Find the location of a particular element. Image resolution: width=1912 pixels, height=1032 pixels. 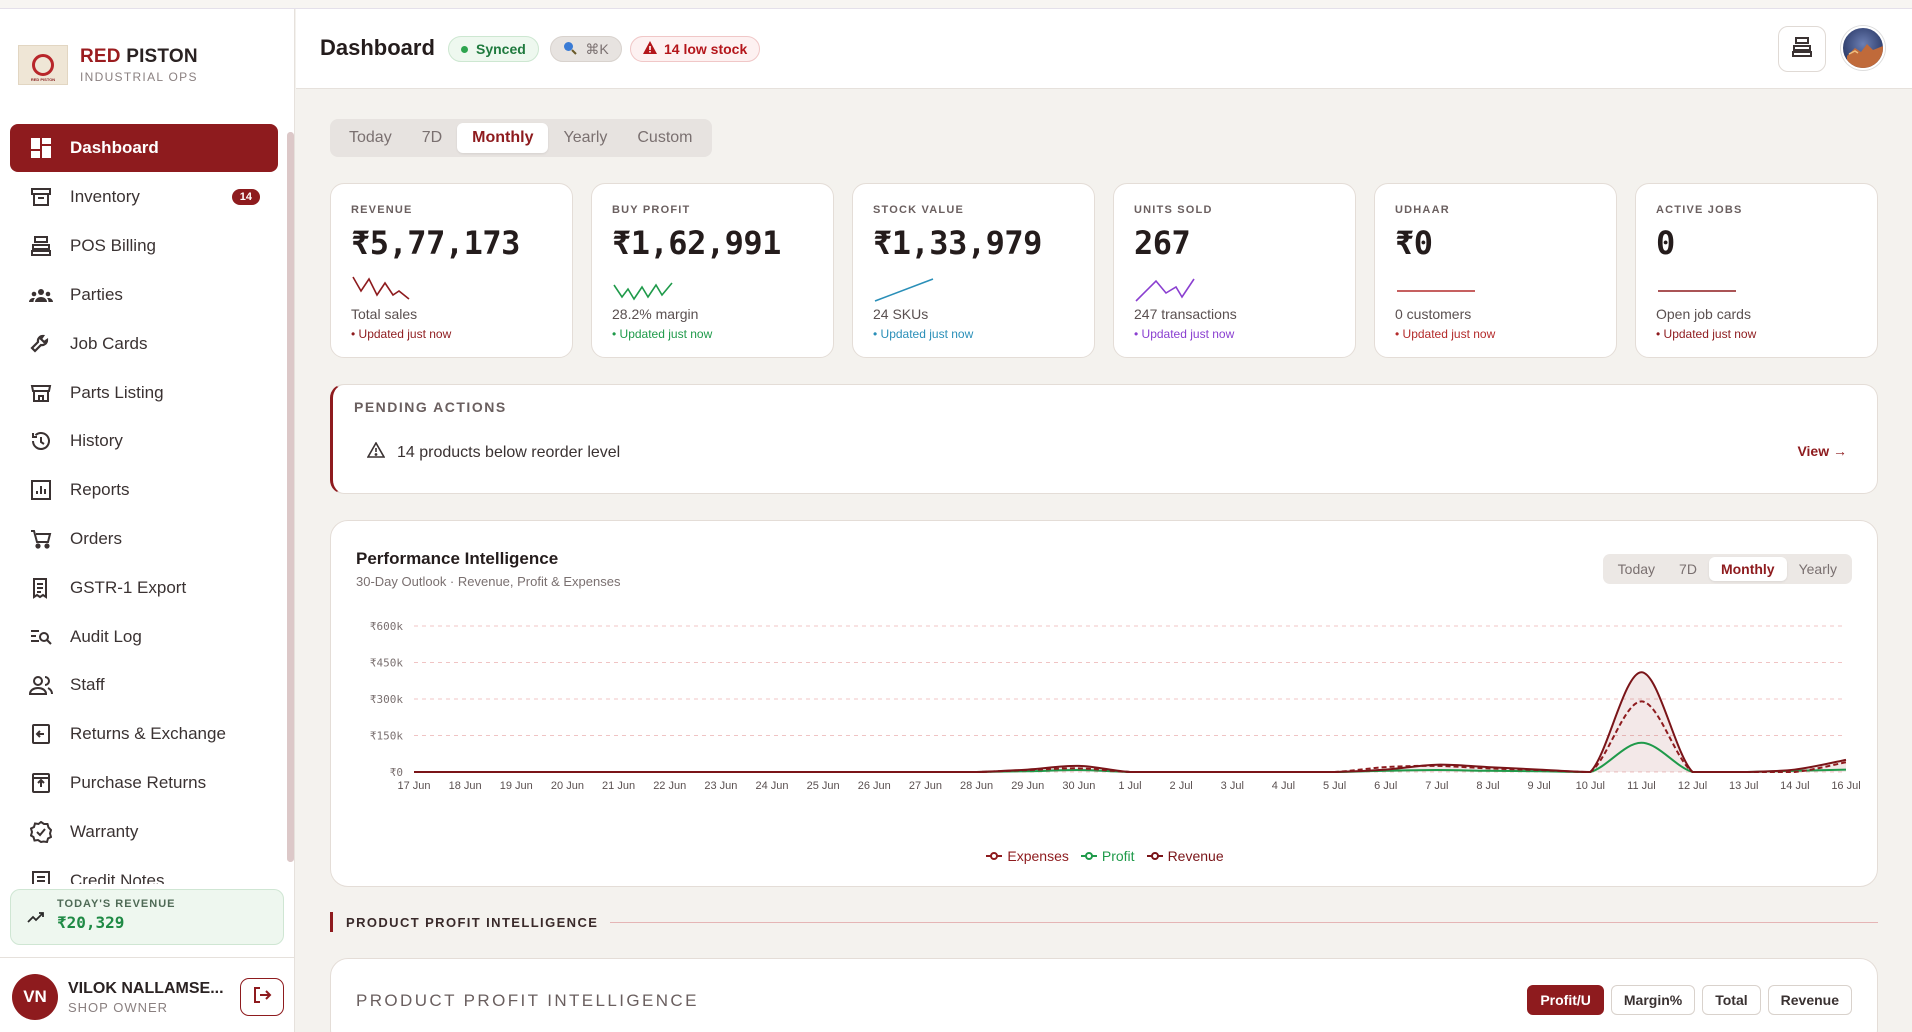

perf-tab-7d: 7D is located at coordinates (1688, 569).